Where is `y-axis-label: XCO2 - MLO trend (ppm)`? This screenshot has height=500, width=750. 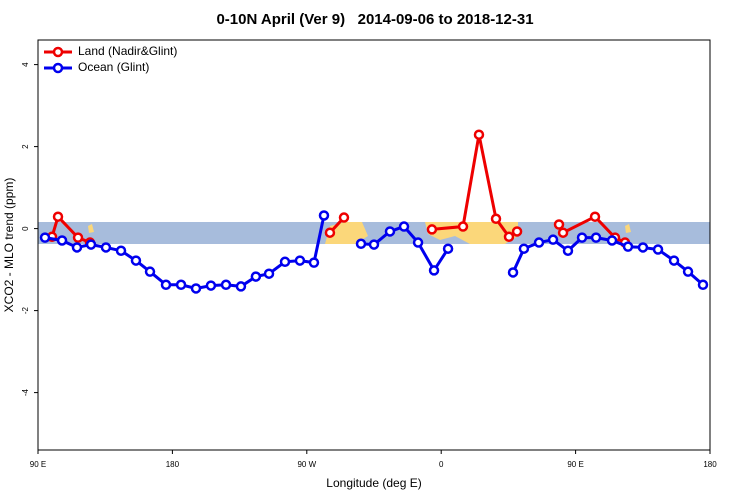 y-axis-label: XCO2 - MLO trend (ppm) is located at coordinates (9, 245).